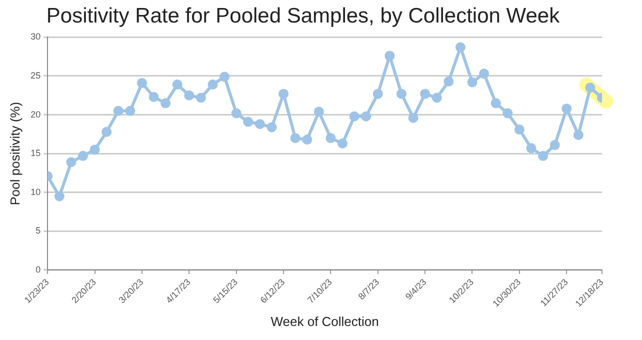 This screenshot has width=642, height=340. Describe the element at coordinates (303, 16) in the screenshot. I see `chart-title: Positivity Rate for Pooled Samples, by Collection Week` at that location.